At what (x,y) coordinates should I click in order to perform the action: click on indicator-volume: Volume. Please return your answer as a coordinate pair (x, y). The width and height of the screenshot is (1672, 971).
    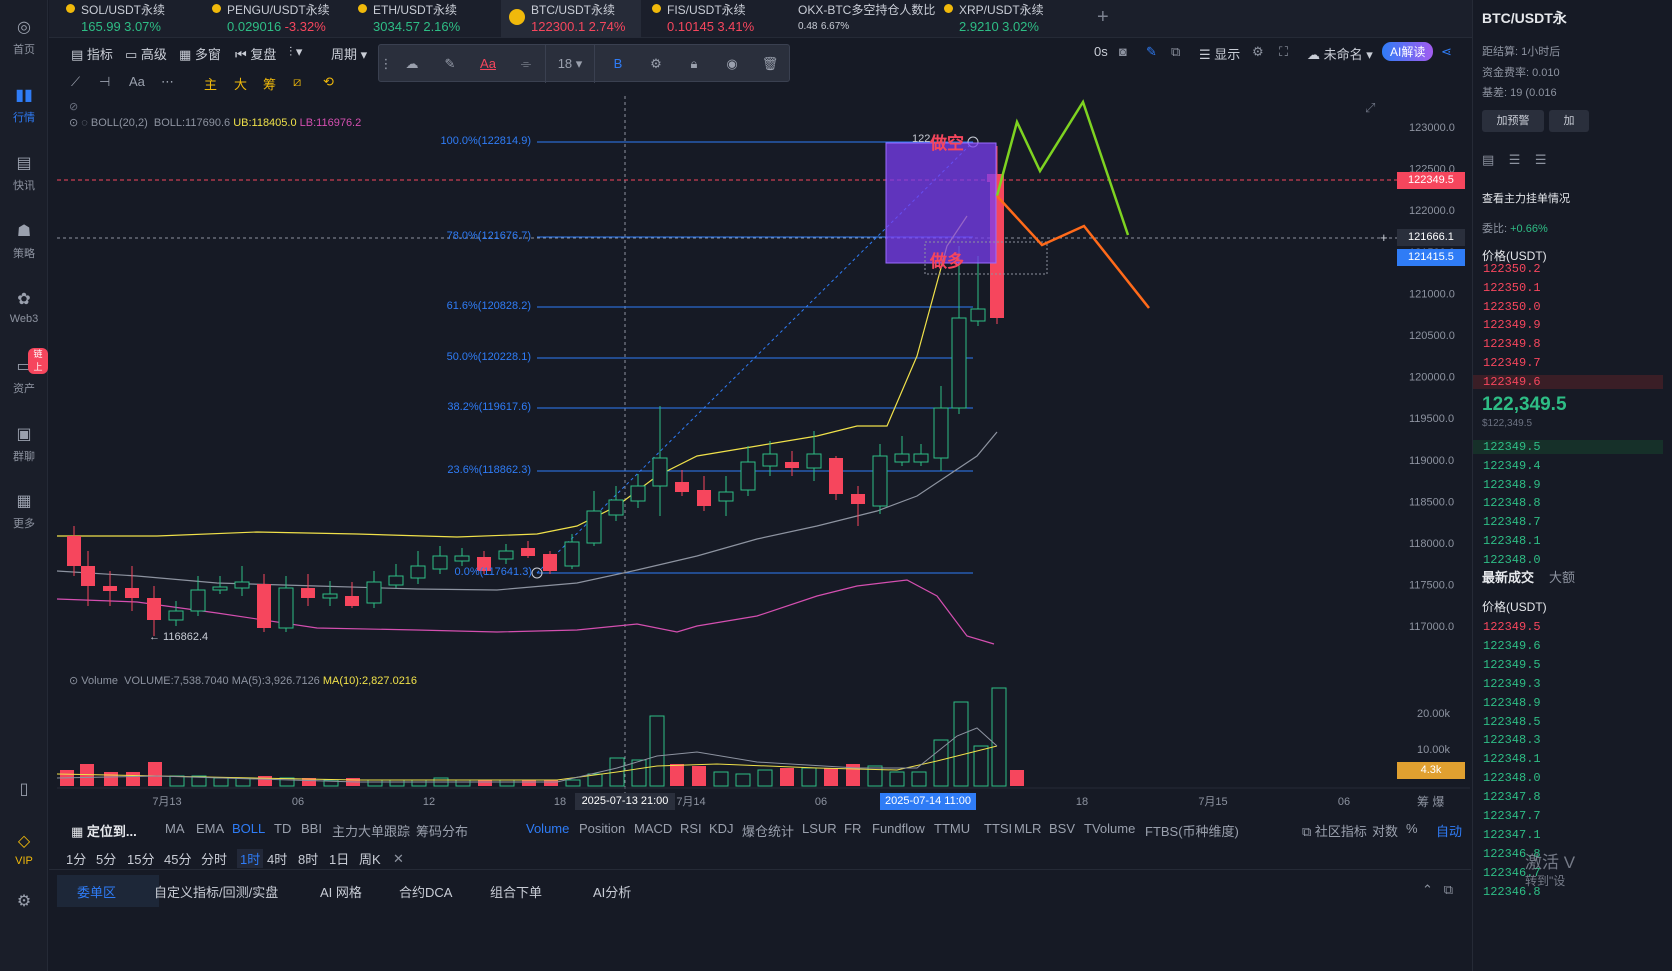
    Looking at the image, I should click on (548, 828).